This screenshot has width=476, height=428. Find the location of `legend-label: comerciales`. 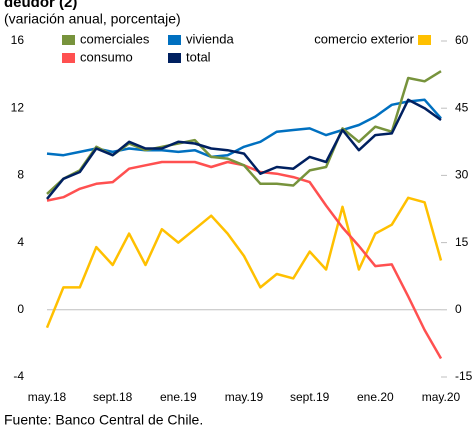

legend-label: comerciales is located at coordinates (115, 38).